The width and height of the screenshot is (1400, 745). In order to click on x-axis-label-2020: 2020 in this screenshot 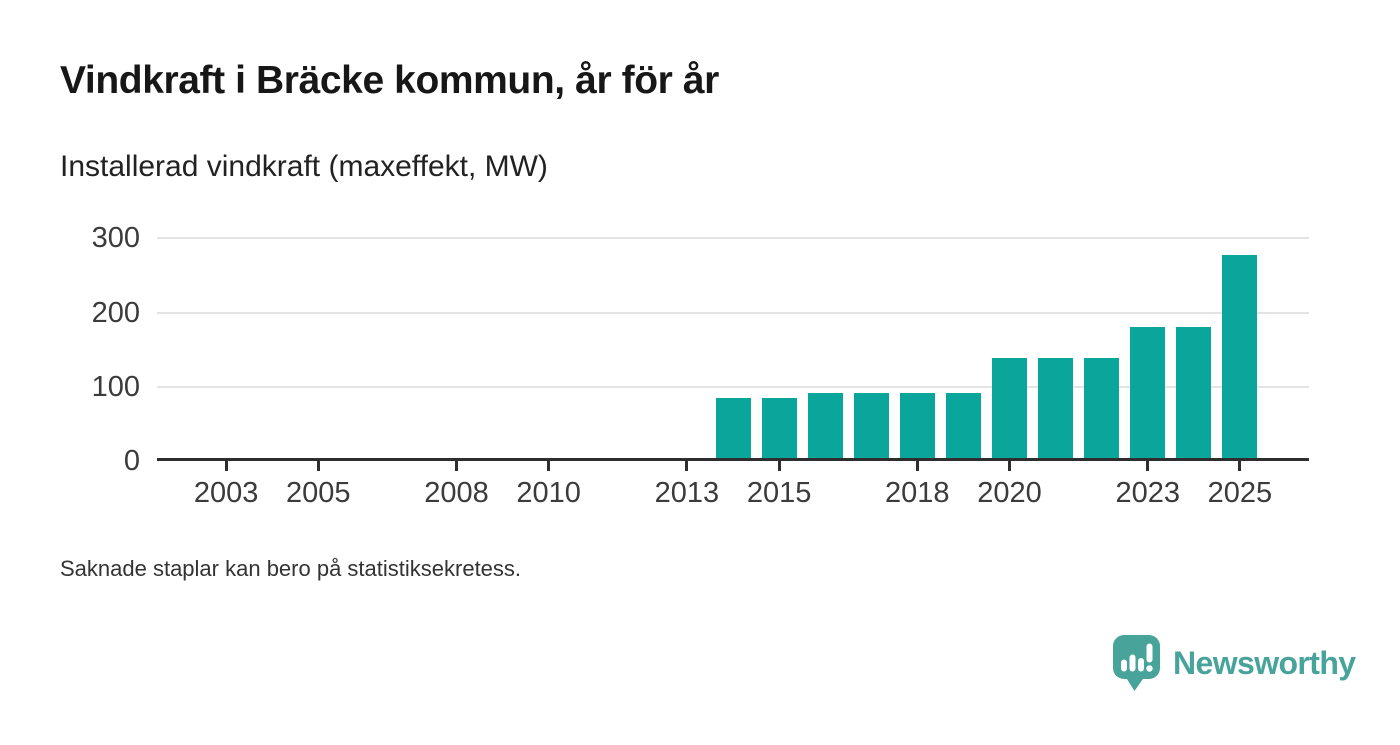, I will do `click(1009, 493)`.